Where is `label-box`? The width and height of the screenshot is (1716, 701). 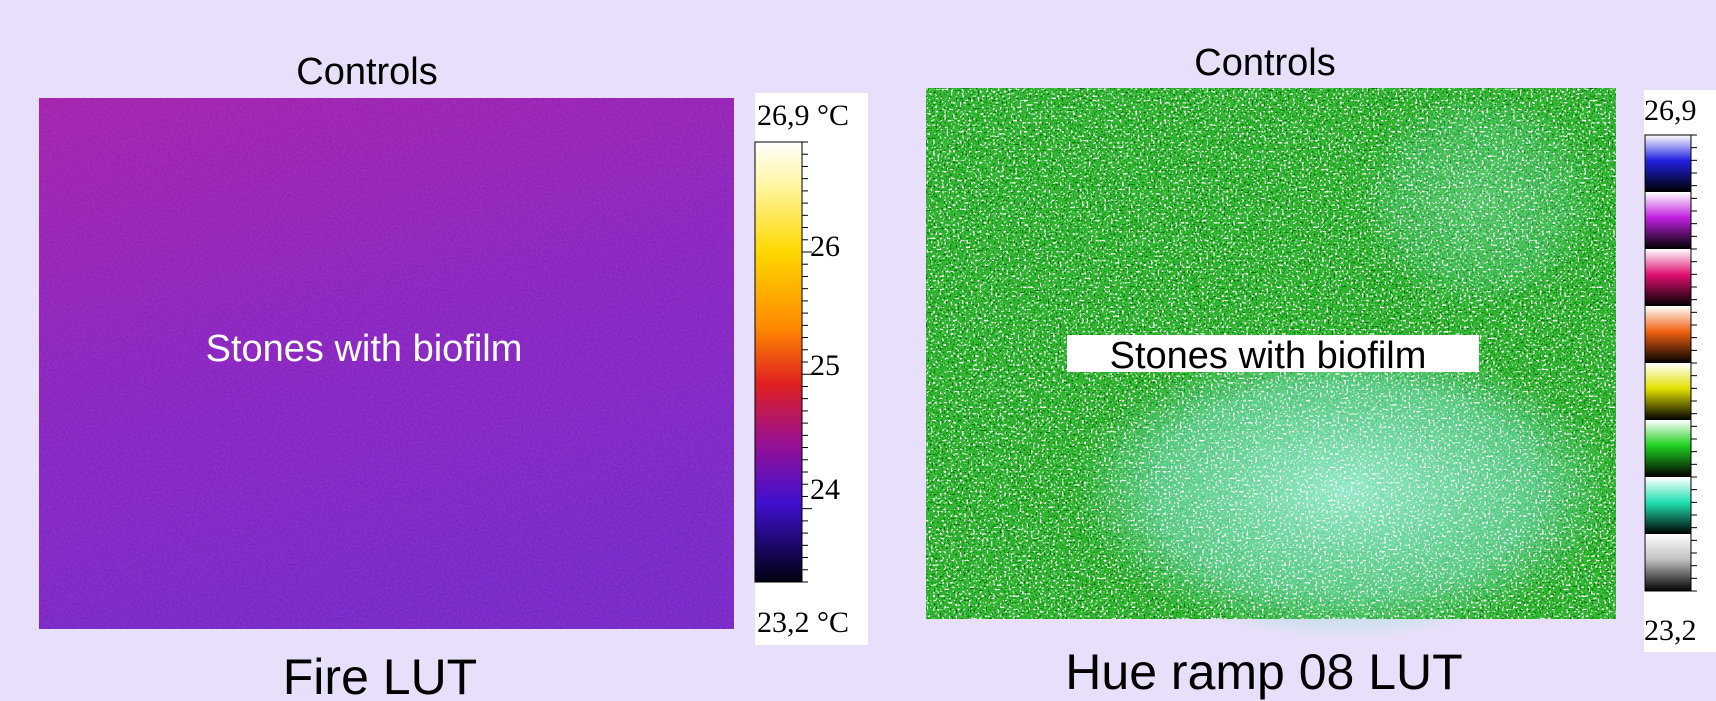
label-box is located at coordinates (1273, 353).